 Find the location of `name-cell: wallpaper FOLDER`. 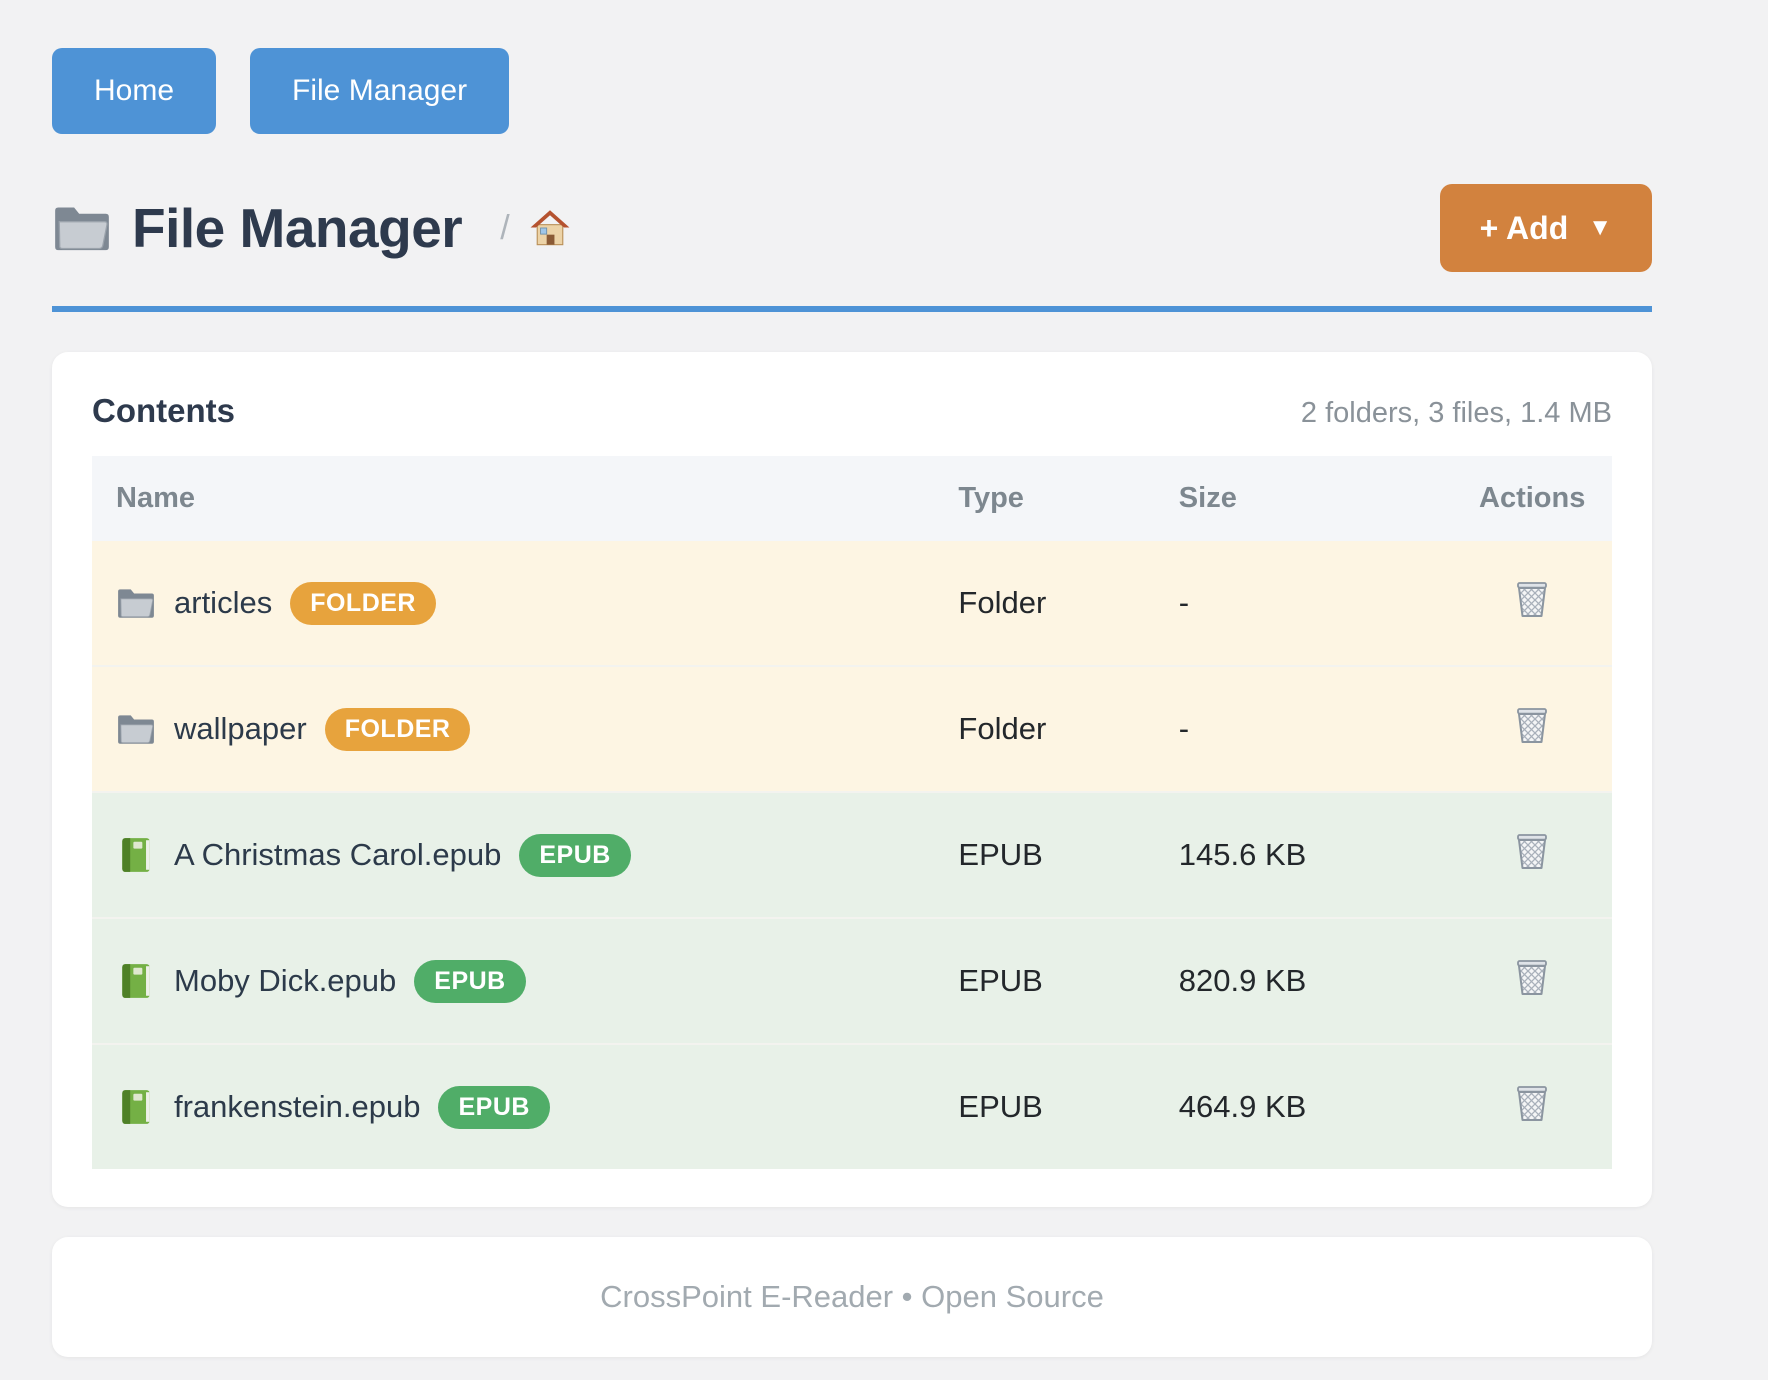

name-cell: wallpaper FOLDER is located at coordinates (525, 729).